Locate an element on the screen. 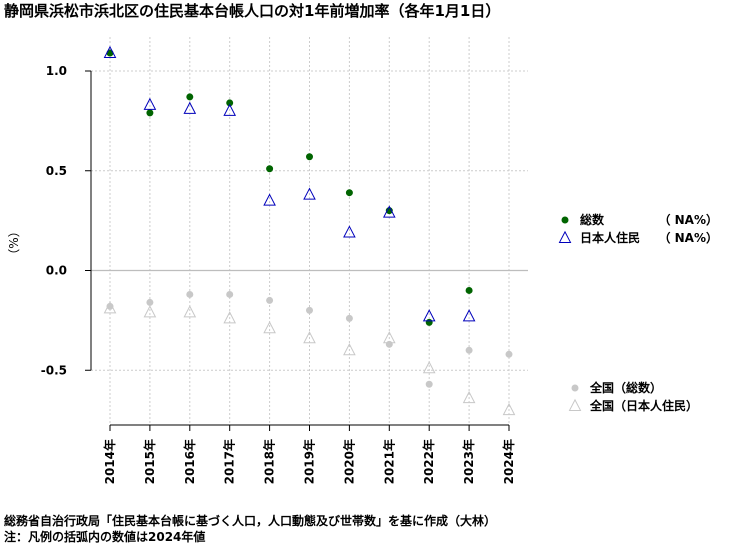  y-axis-label: （%） is located at coordinates (14, 242).